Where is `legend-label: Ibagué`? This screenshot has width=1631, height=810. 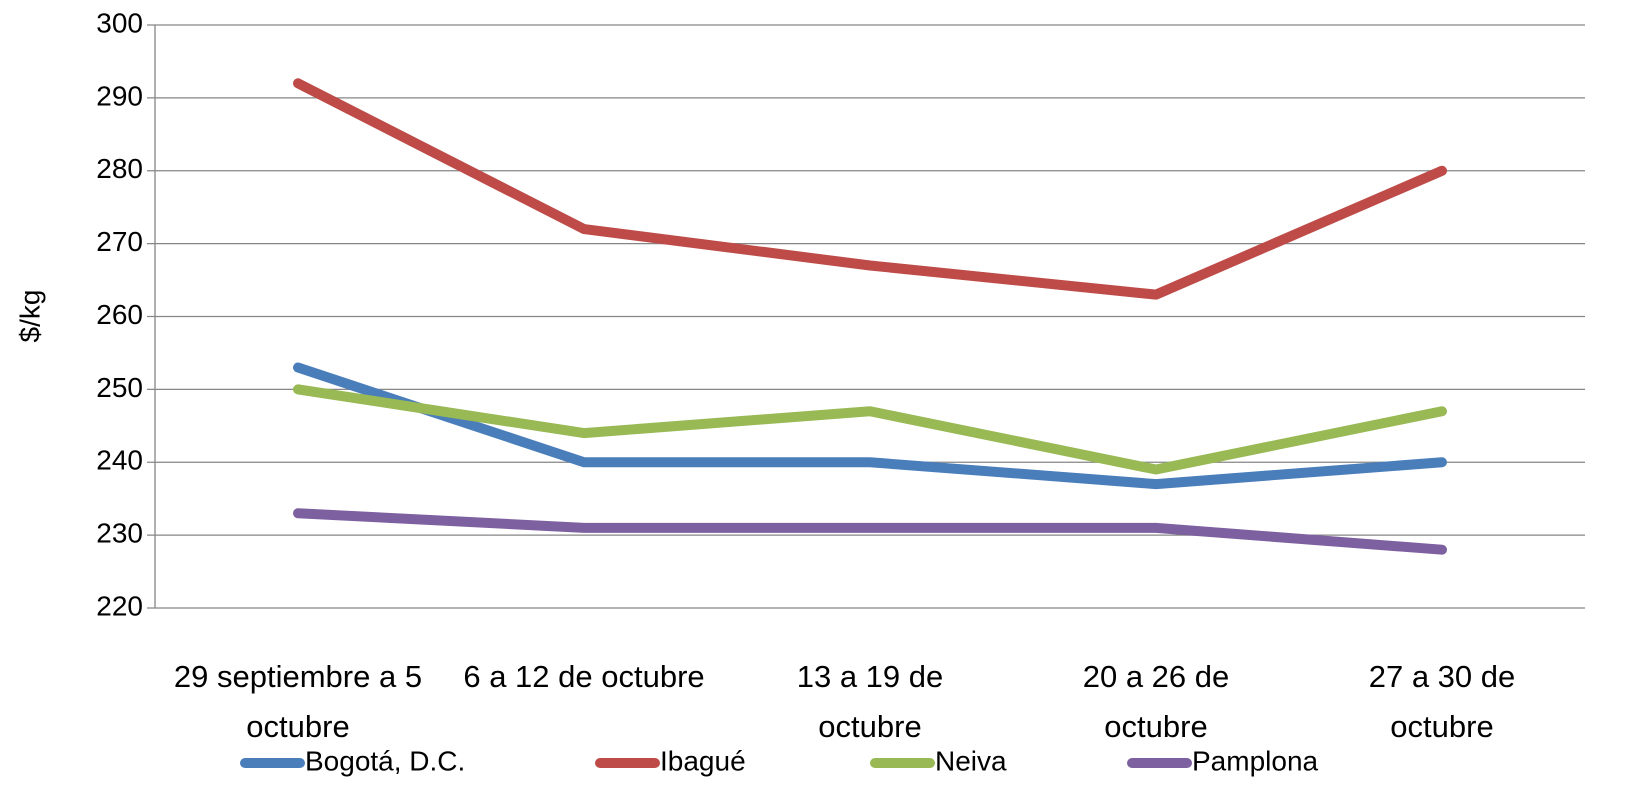
legend-label: Ibagué is located at coordinates (703, 760).